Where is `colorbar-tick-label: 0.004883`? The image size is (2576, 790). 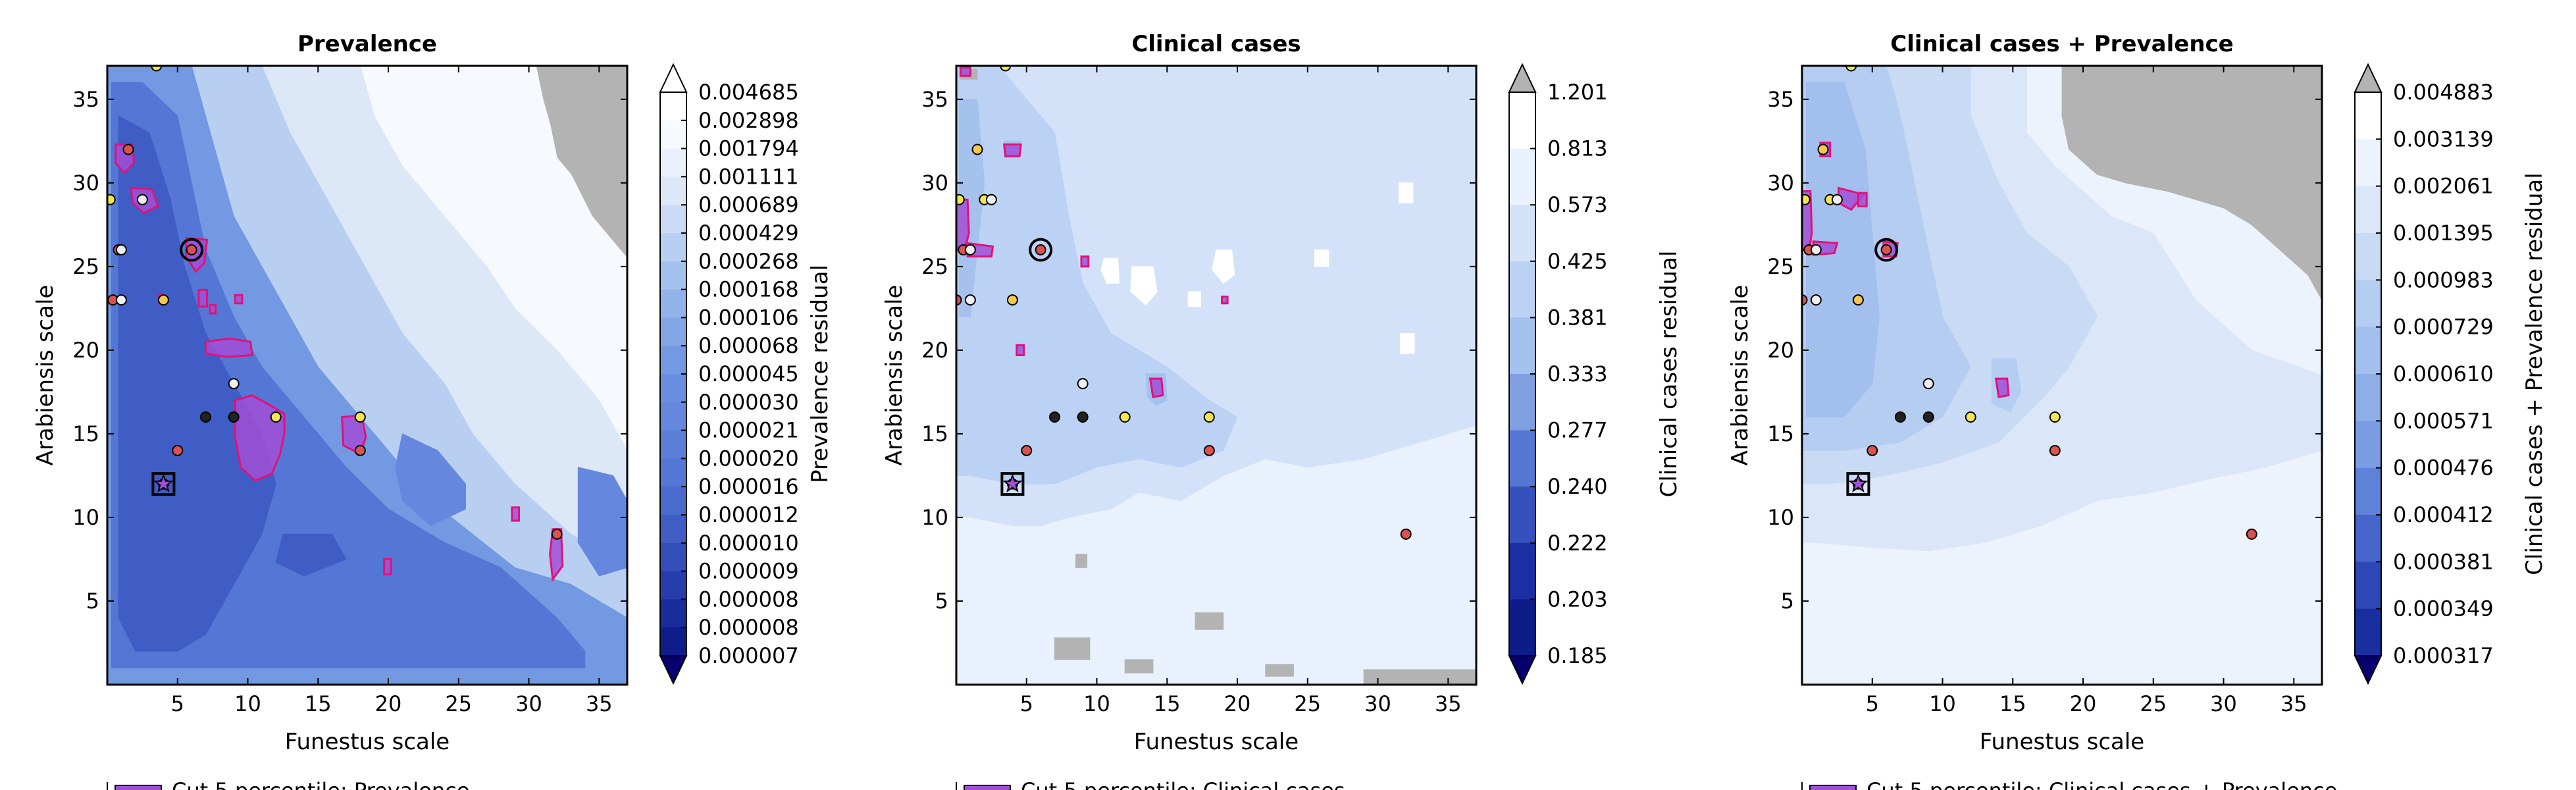 colorbar-tick-label: 0.004883 is located at coordinates (2443, 93).